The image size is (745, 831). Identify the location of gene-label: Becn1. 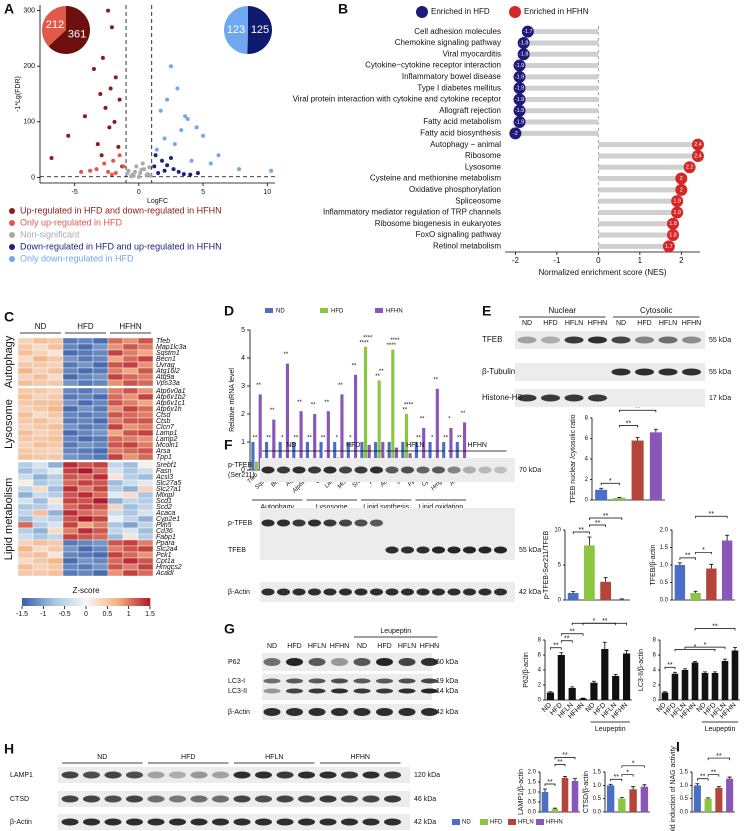
(166, 359).